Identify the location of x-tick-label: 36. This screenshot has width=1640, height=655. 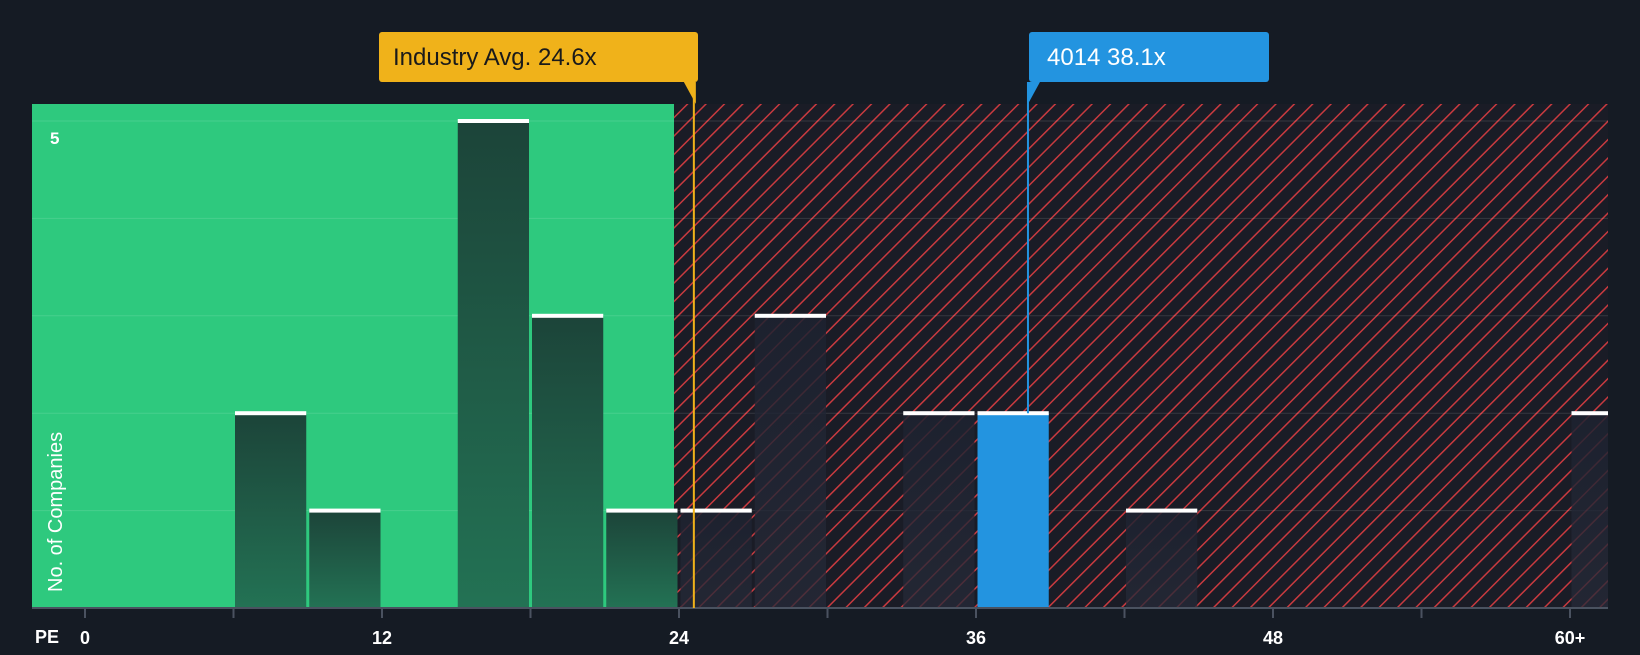
(976, 638).